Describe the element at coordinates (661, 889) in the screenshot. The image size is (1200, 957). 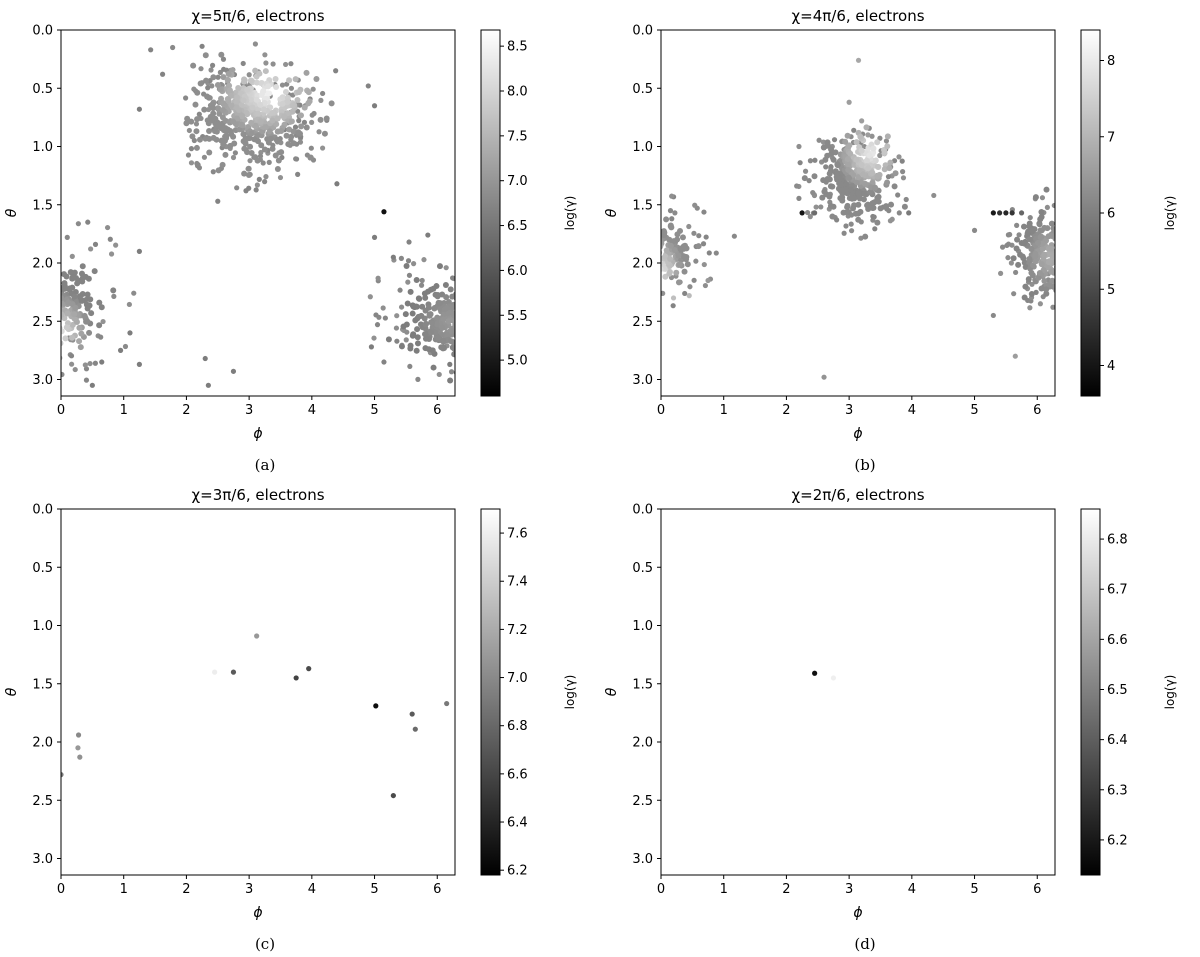
I see `x-tick-label: 0` at that location.